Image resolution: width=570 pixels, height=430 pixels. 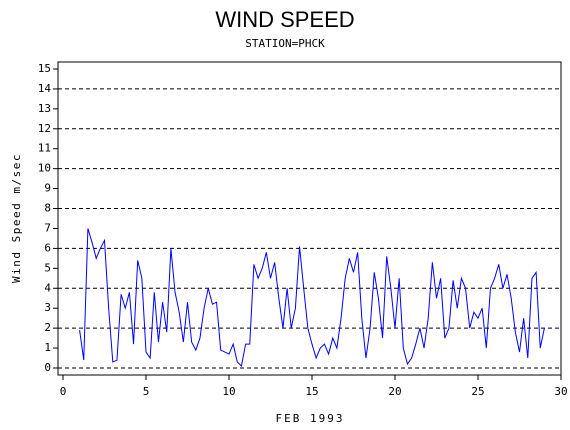 What do you see at coordinates (146, 391) in the screenshot?
I see `x-tick-label: 5` at bounding box center [146, 391].